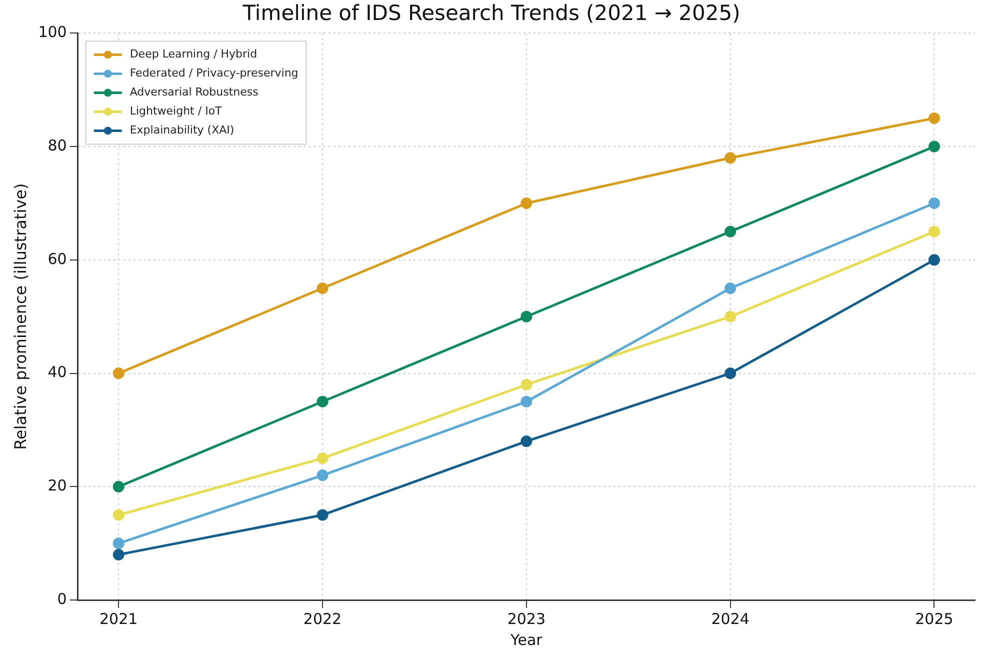 The width and height of the screenshot is (985, 650). I want to click on x-tick-label: 2022, so click(322, 619).